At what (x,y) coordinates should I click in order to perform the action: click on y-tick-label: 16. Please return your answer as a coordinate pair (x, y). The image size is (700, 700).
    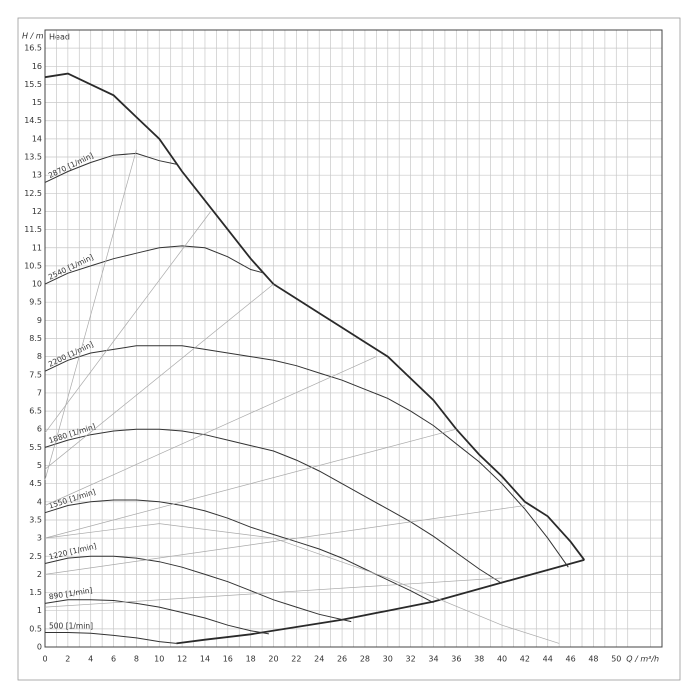
    Looking at the image, I should click on (37, 66).